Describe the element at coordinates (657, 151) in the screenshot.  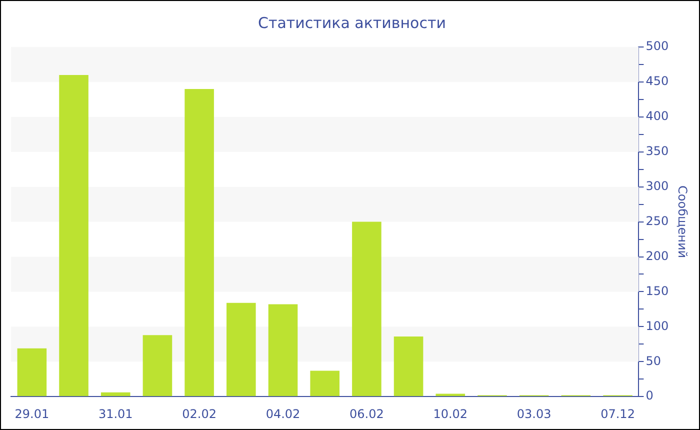
I see `y-tick-label: 350` at that location.